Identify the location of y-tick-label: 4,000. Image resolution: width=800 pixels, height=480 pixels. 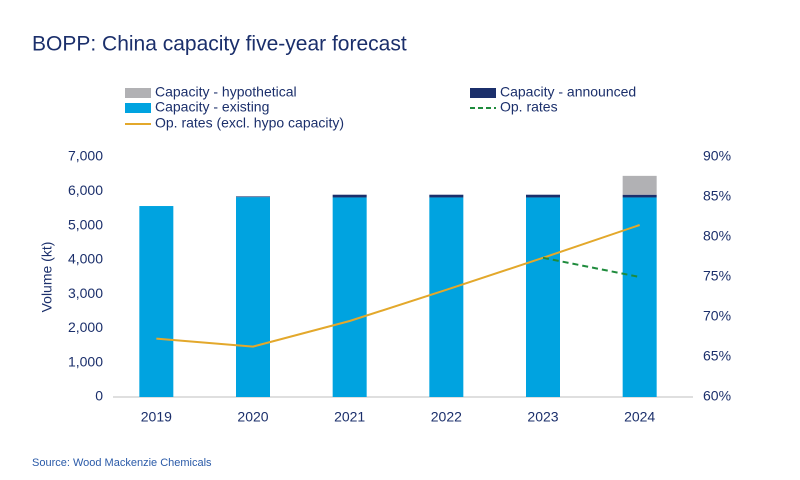
(85, 259).